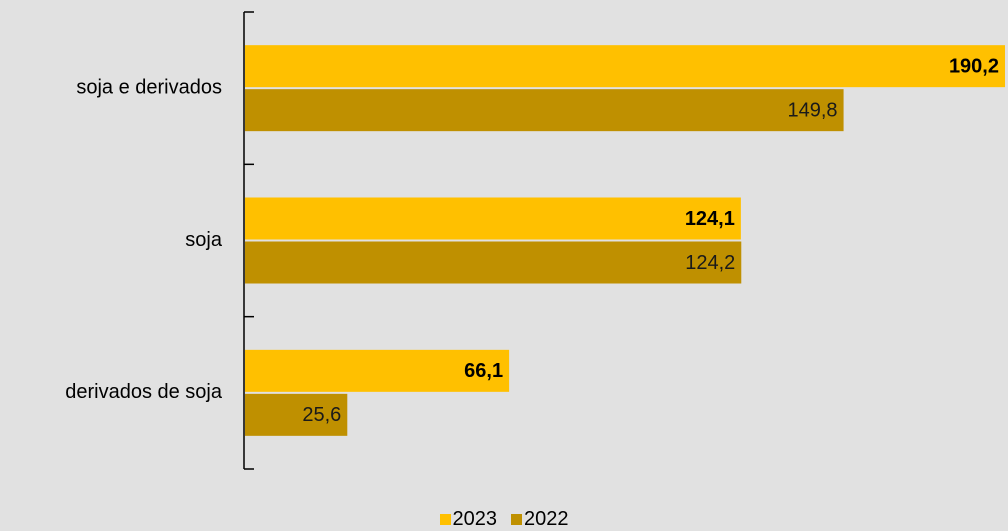 The width and height of the screenshot is (1008, 531). I want to click on data-label-2023: 66,1, so click(483, 371).